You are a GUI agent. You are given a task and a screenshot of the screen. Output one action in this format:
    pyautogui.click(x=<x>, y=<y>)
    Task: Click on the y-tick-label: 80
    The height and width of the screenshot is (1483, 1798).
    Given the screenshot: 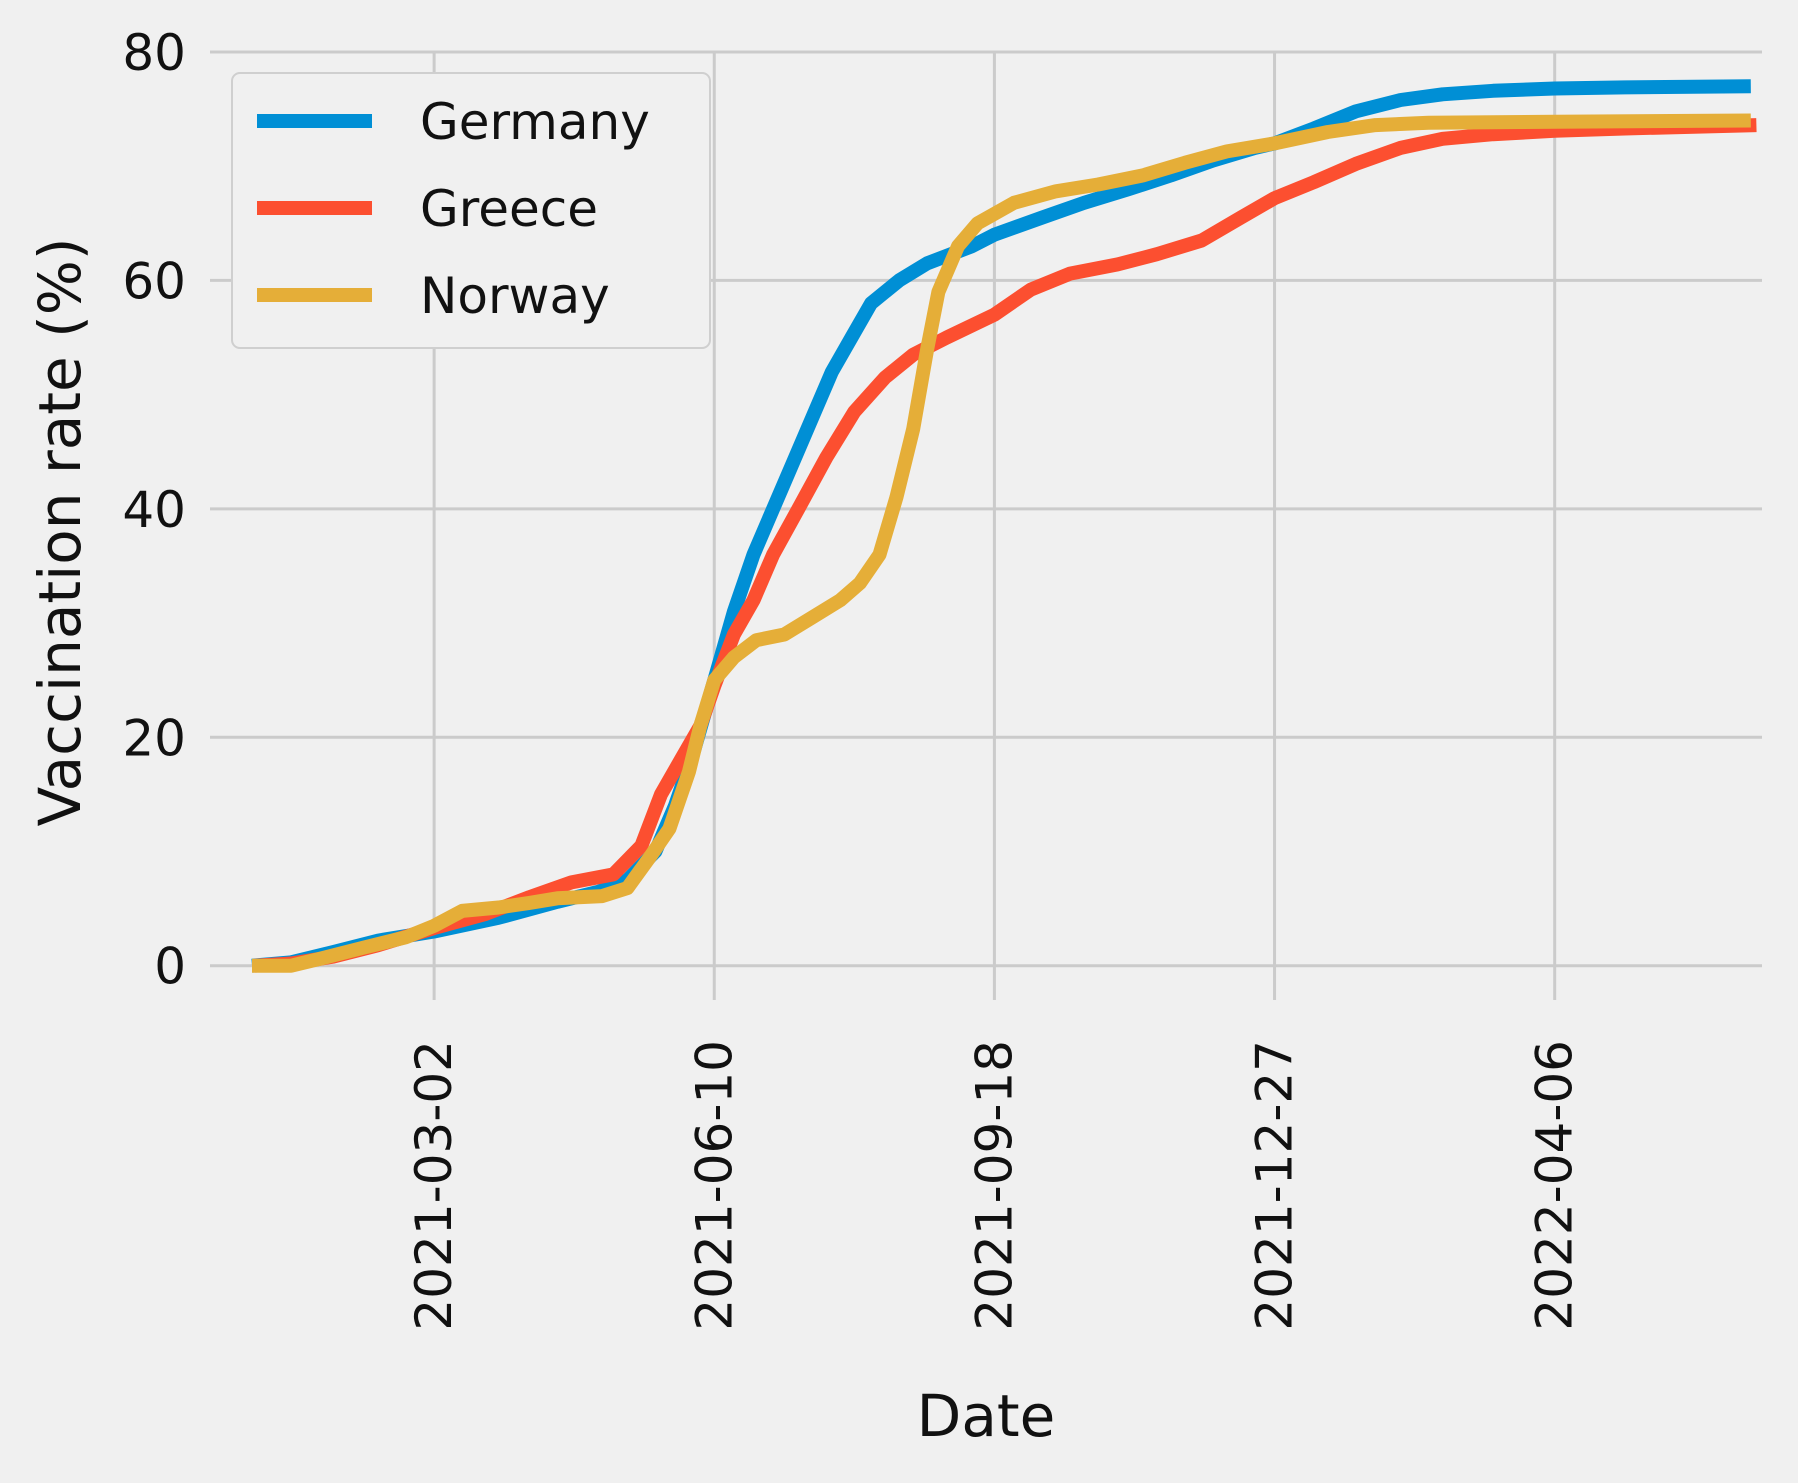 What is the action you would take?
    pyautogui.click(x=154, y=53)
    